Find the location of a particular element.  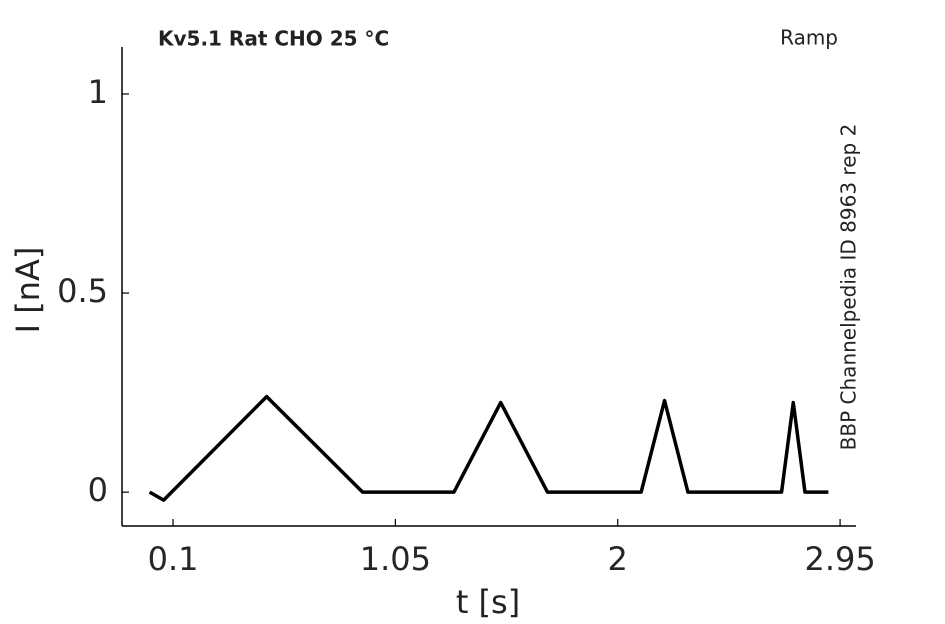

x-tick-label: 0.1 is located at coordinates (173, 559).